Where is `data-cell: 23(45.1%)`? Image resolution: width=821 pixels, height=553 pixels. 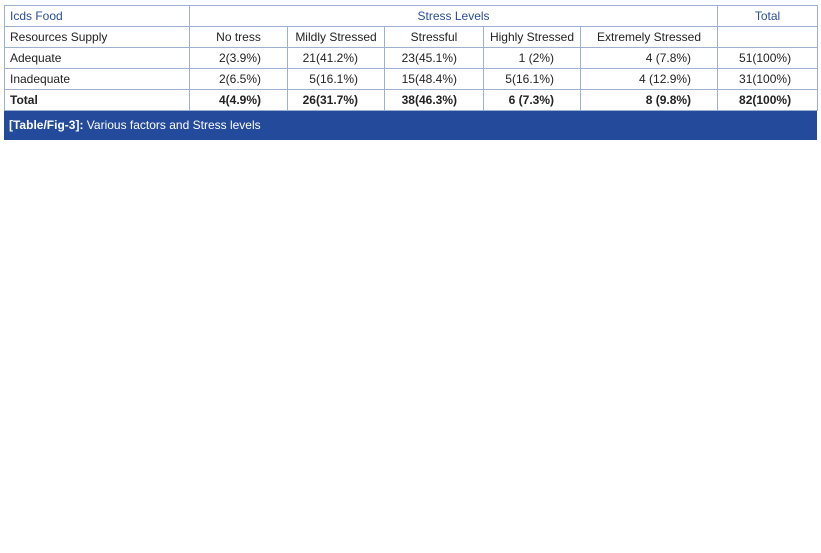
data-cell: 23(45.1%) is located at coordinates (434, 58).